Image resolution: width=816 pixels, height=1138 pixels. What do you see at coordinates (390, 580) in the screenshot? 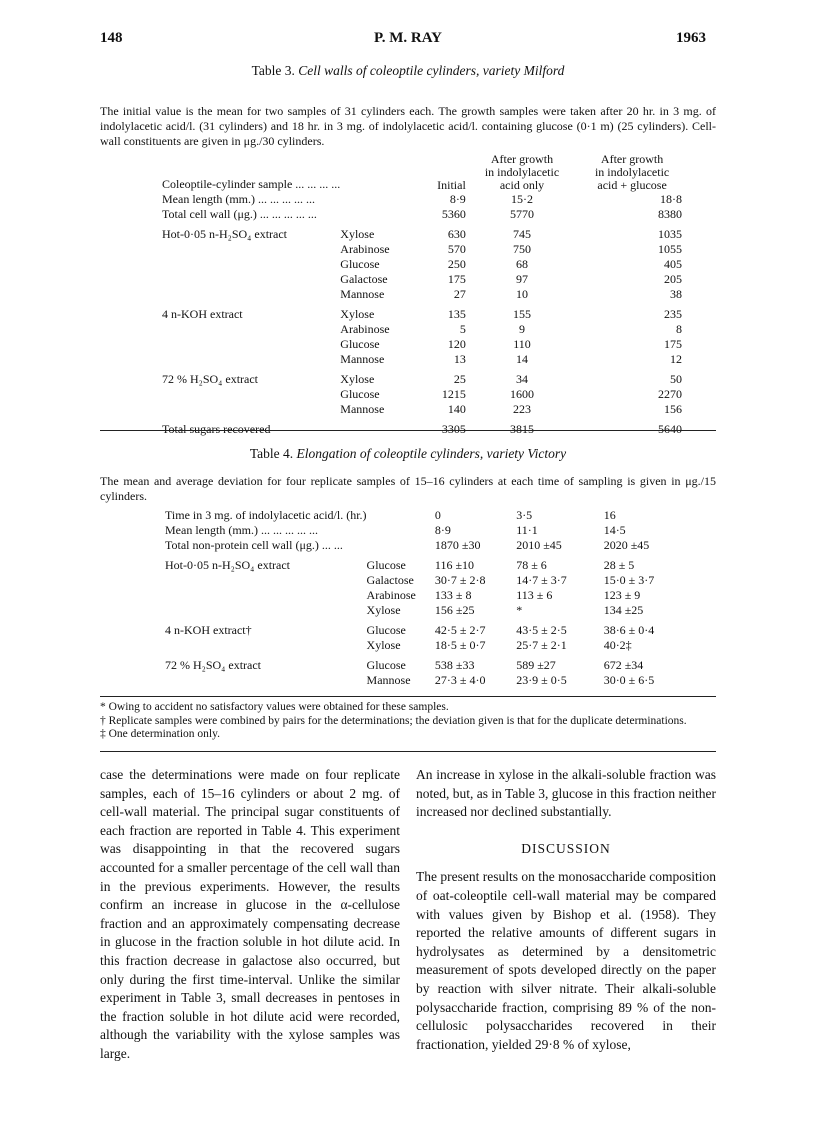
I see `table-cell-sugar: Galactose` at bounding box center [390, 580].